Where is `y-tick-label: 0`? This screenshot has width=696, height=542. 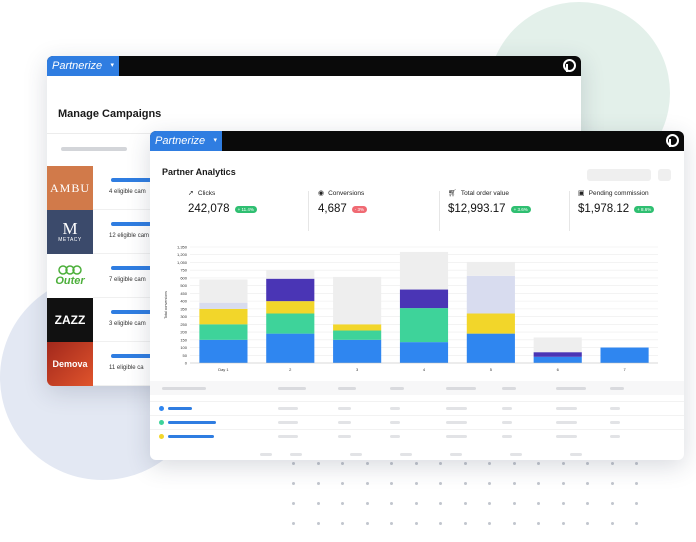 y-tick-label: 0 is located at coordinates (186, 363).